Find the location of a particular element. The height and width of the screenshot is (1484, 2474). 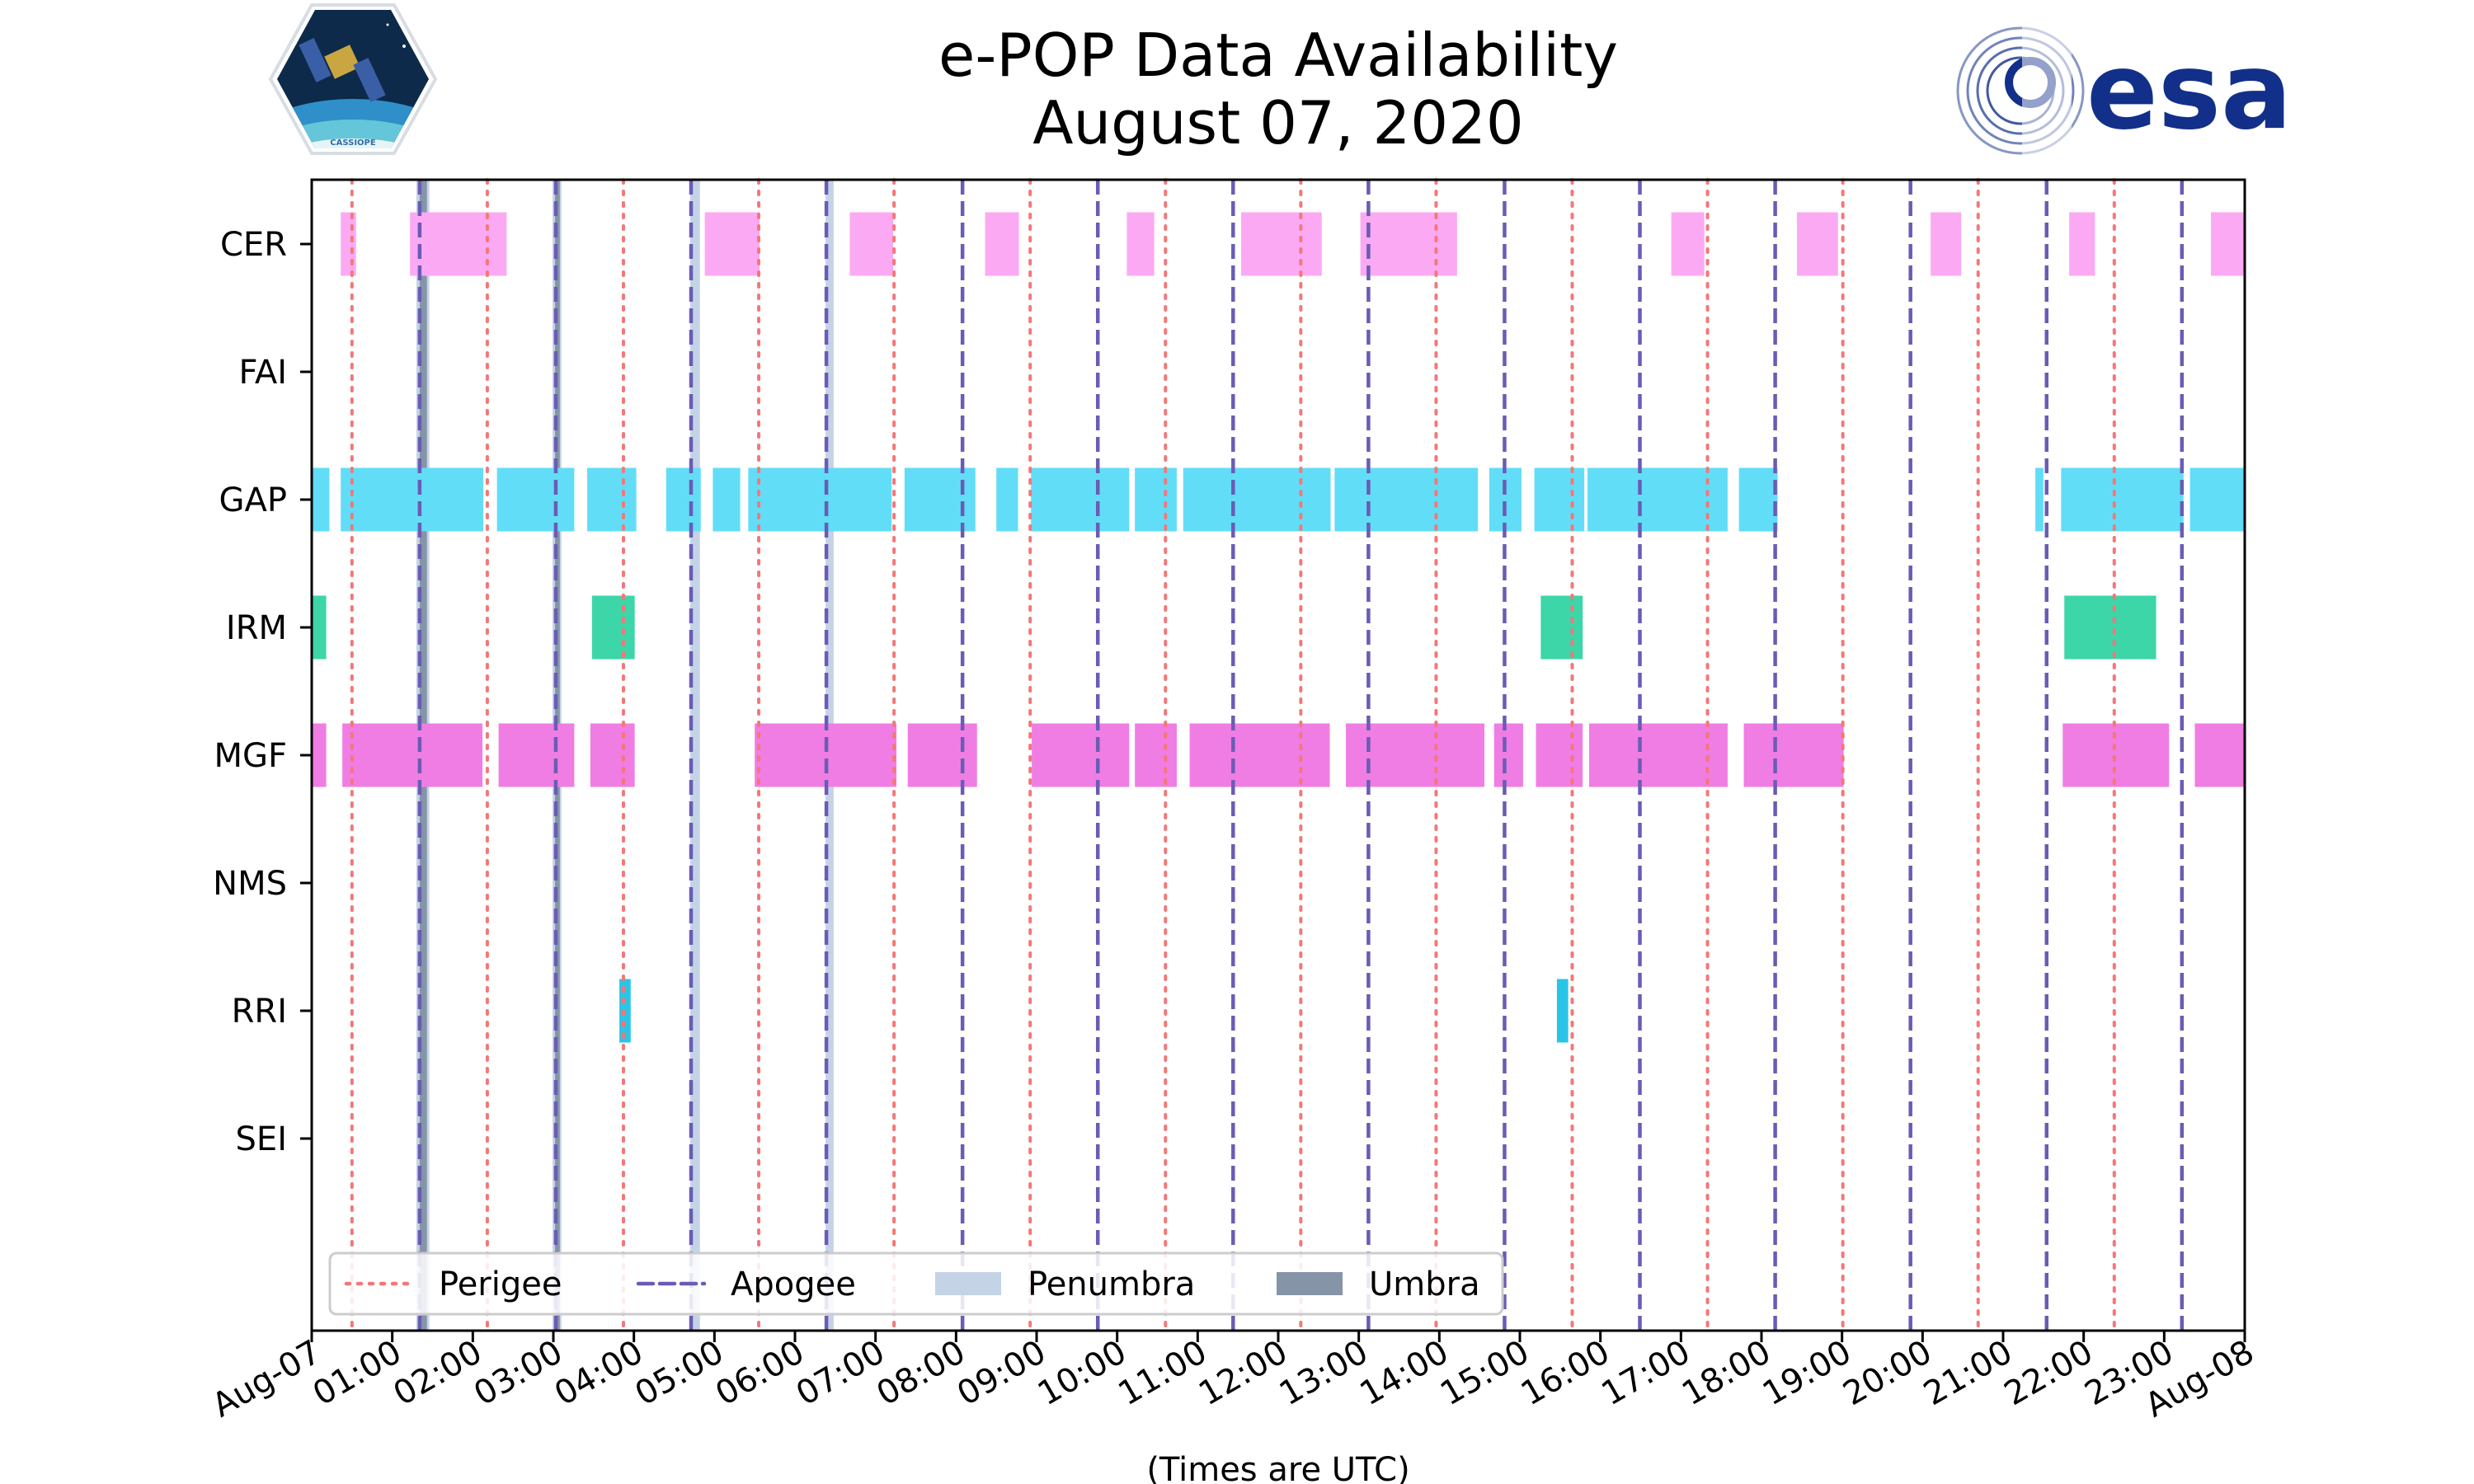

legend-label-perigee: Perigee is located at coordinates (500, 1284).